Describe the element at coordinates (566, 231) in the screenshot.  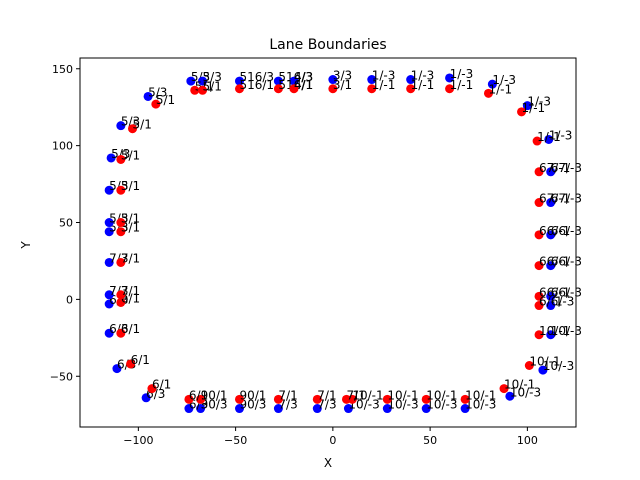
I see `point-label-blue-14: 66/-3` at that location.